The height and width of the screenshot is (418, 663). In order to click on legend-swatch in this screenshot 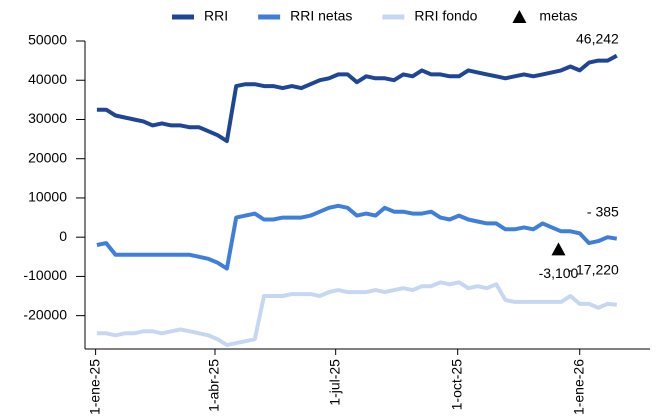, I will do `click(519, 16)`.